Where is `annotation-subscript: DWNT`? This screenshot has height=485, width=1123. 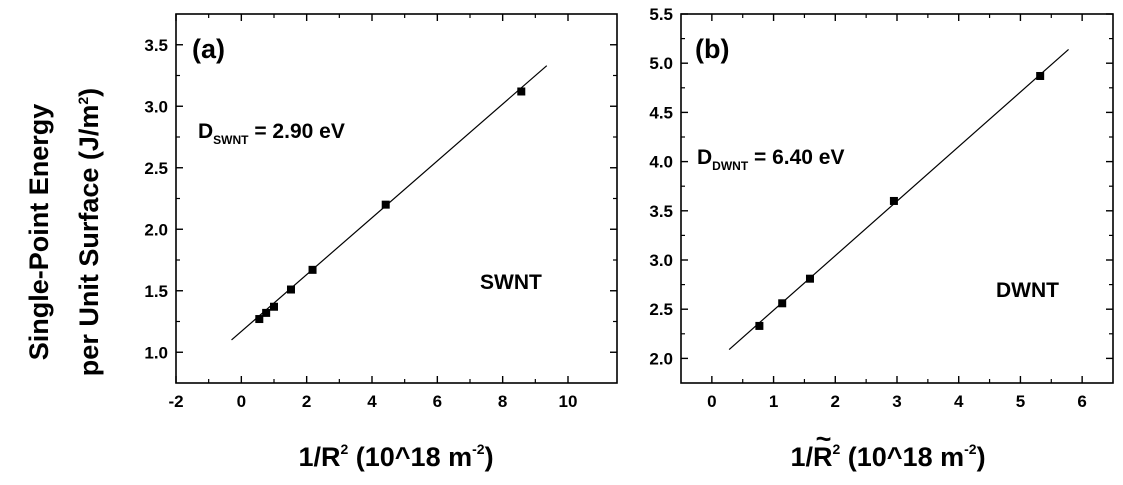 annotation-subscript: DWNT is located at coordinates (730, 166).